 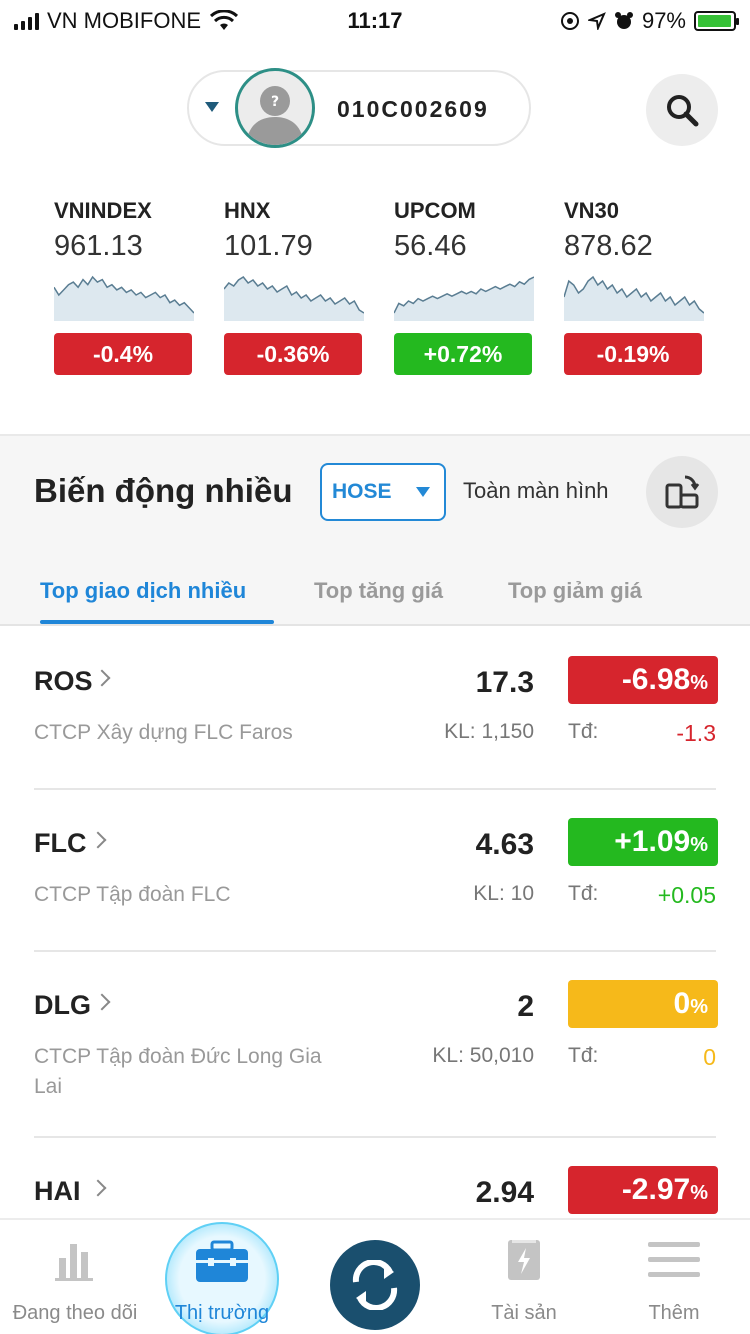 I want to click on stock-symbol: DLG, so click(x=62, y=1005).